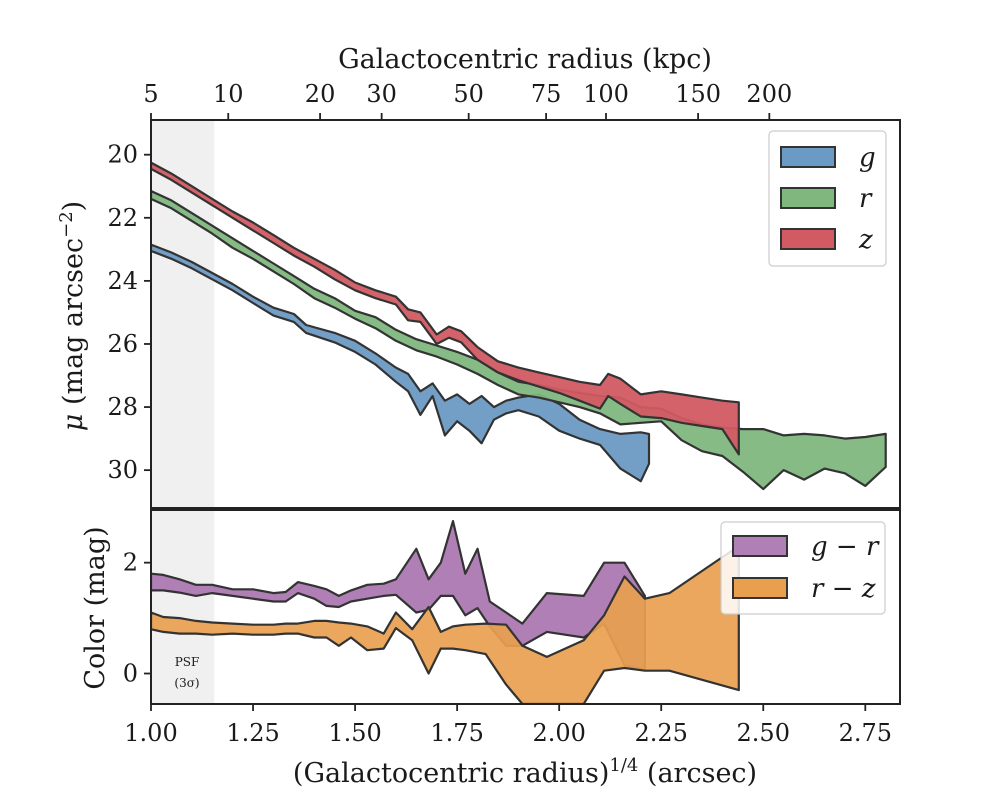 Image resolution: width=1000 pixels, height=805 pixels. I want to click on bottom-legend-label: r − z, so click(843, 589).